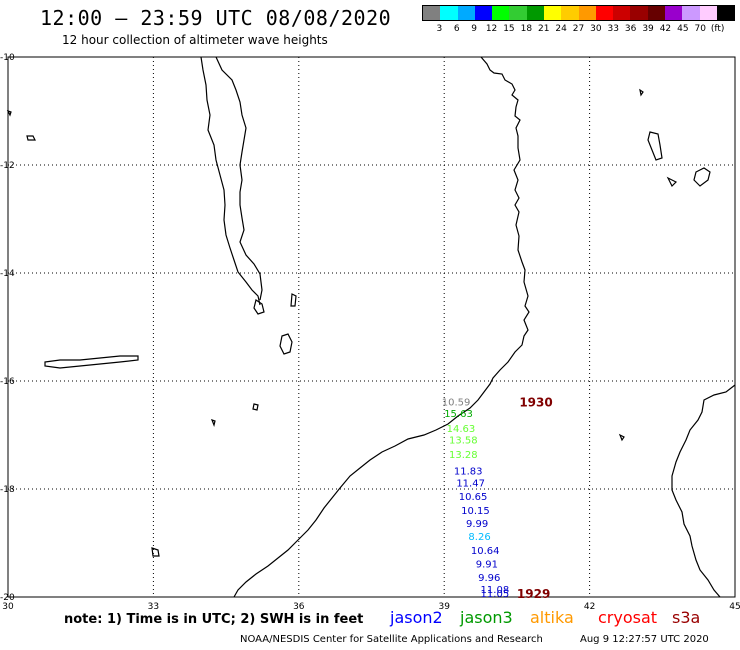  What do you see at coordinates (589, 607) in the screenshot?
I see `lon-tick-label: 42` at bounding box center [589, 607].